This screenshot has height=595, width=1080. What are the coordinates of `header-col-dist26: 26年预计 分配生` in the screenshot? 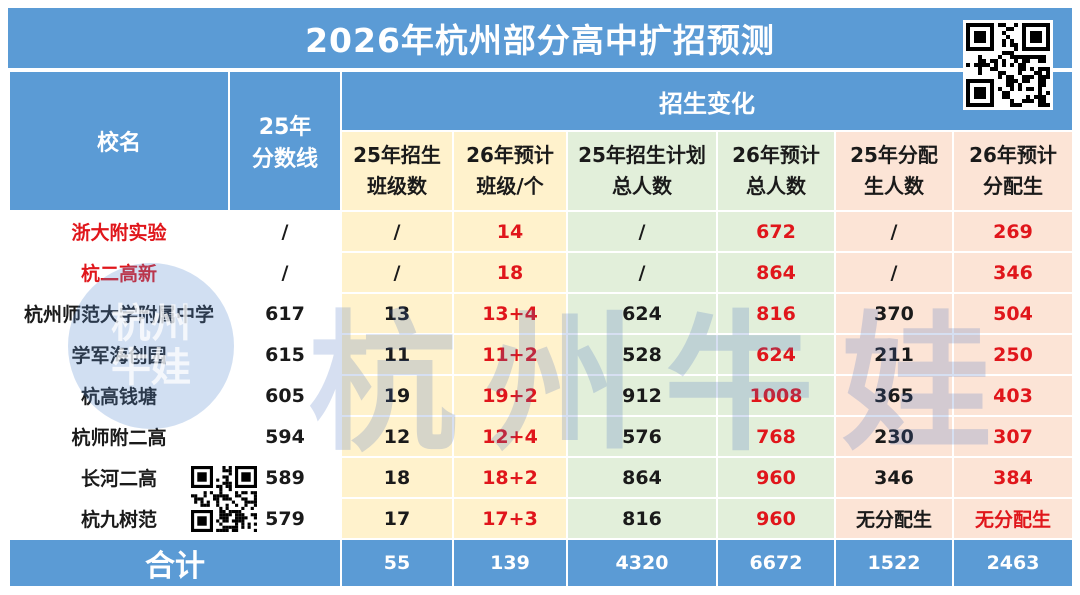 It's located at (1013, 171).